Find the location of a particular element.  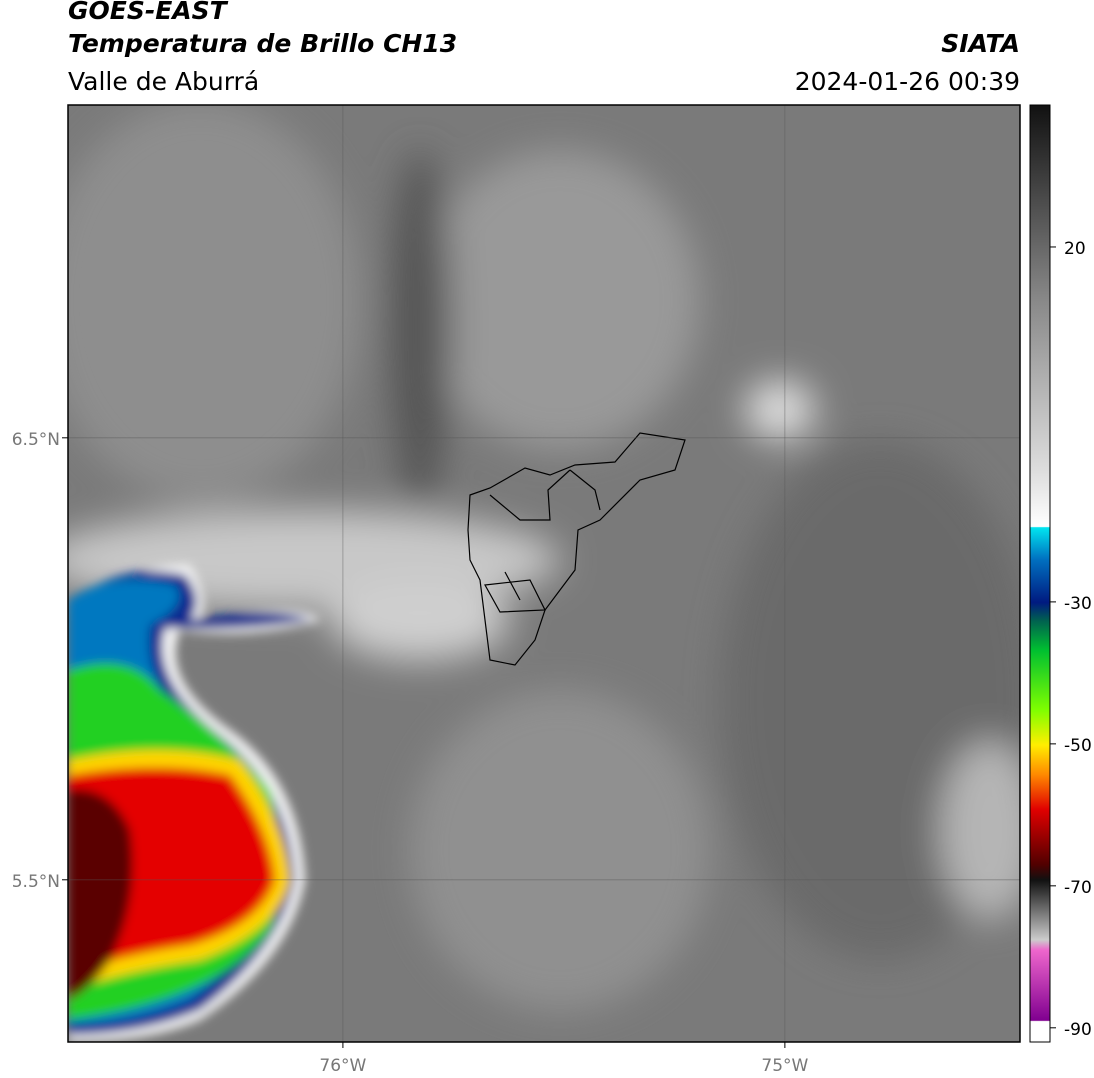

satellite-title: GOES-EAST is located at coordinates (148, 12).